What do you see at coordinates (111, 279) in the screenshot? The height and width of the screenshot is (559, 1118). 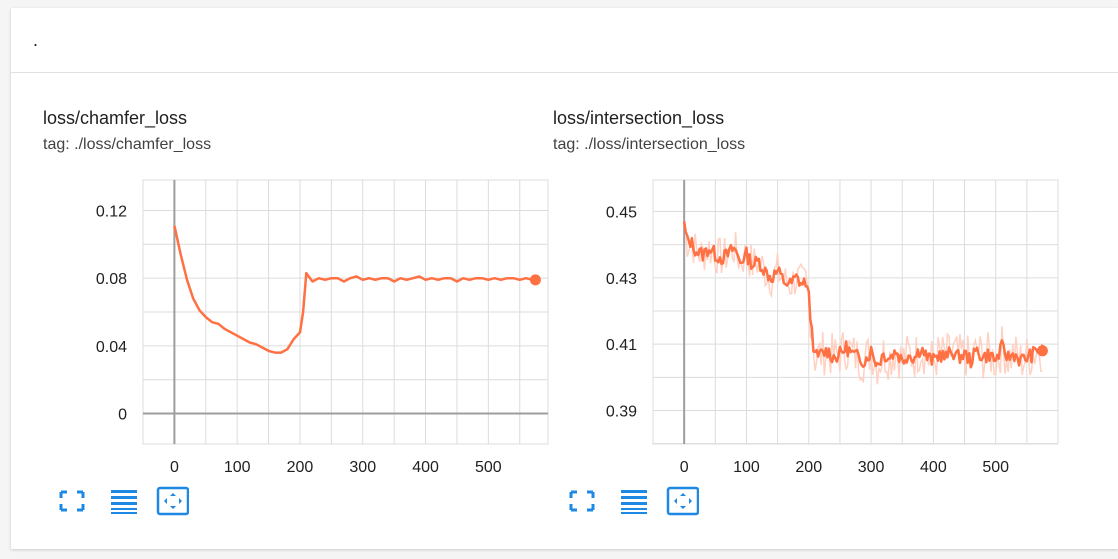 I see `y-tick-label: 0.08` at bounding box center [111, 279].